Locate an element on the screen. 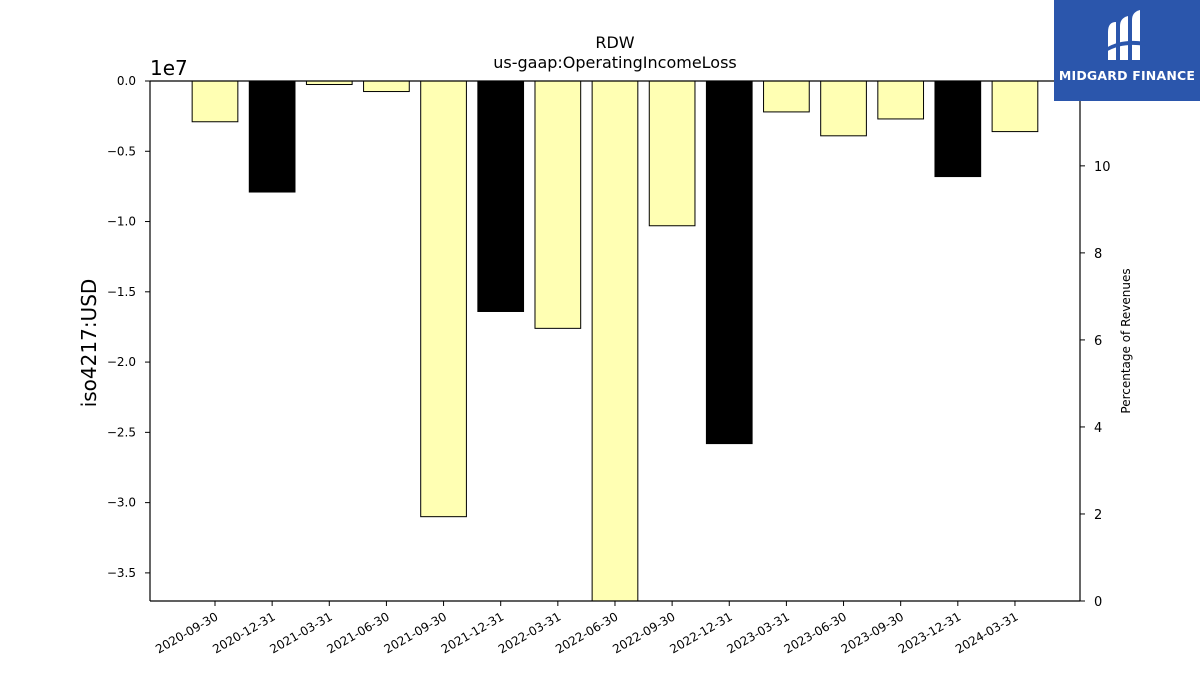 The width and height of the screenshot is (1200, 675). x-tick-label: 2021-09-30 is located at coordinates (415, 632).